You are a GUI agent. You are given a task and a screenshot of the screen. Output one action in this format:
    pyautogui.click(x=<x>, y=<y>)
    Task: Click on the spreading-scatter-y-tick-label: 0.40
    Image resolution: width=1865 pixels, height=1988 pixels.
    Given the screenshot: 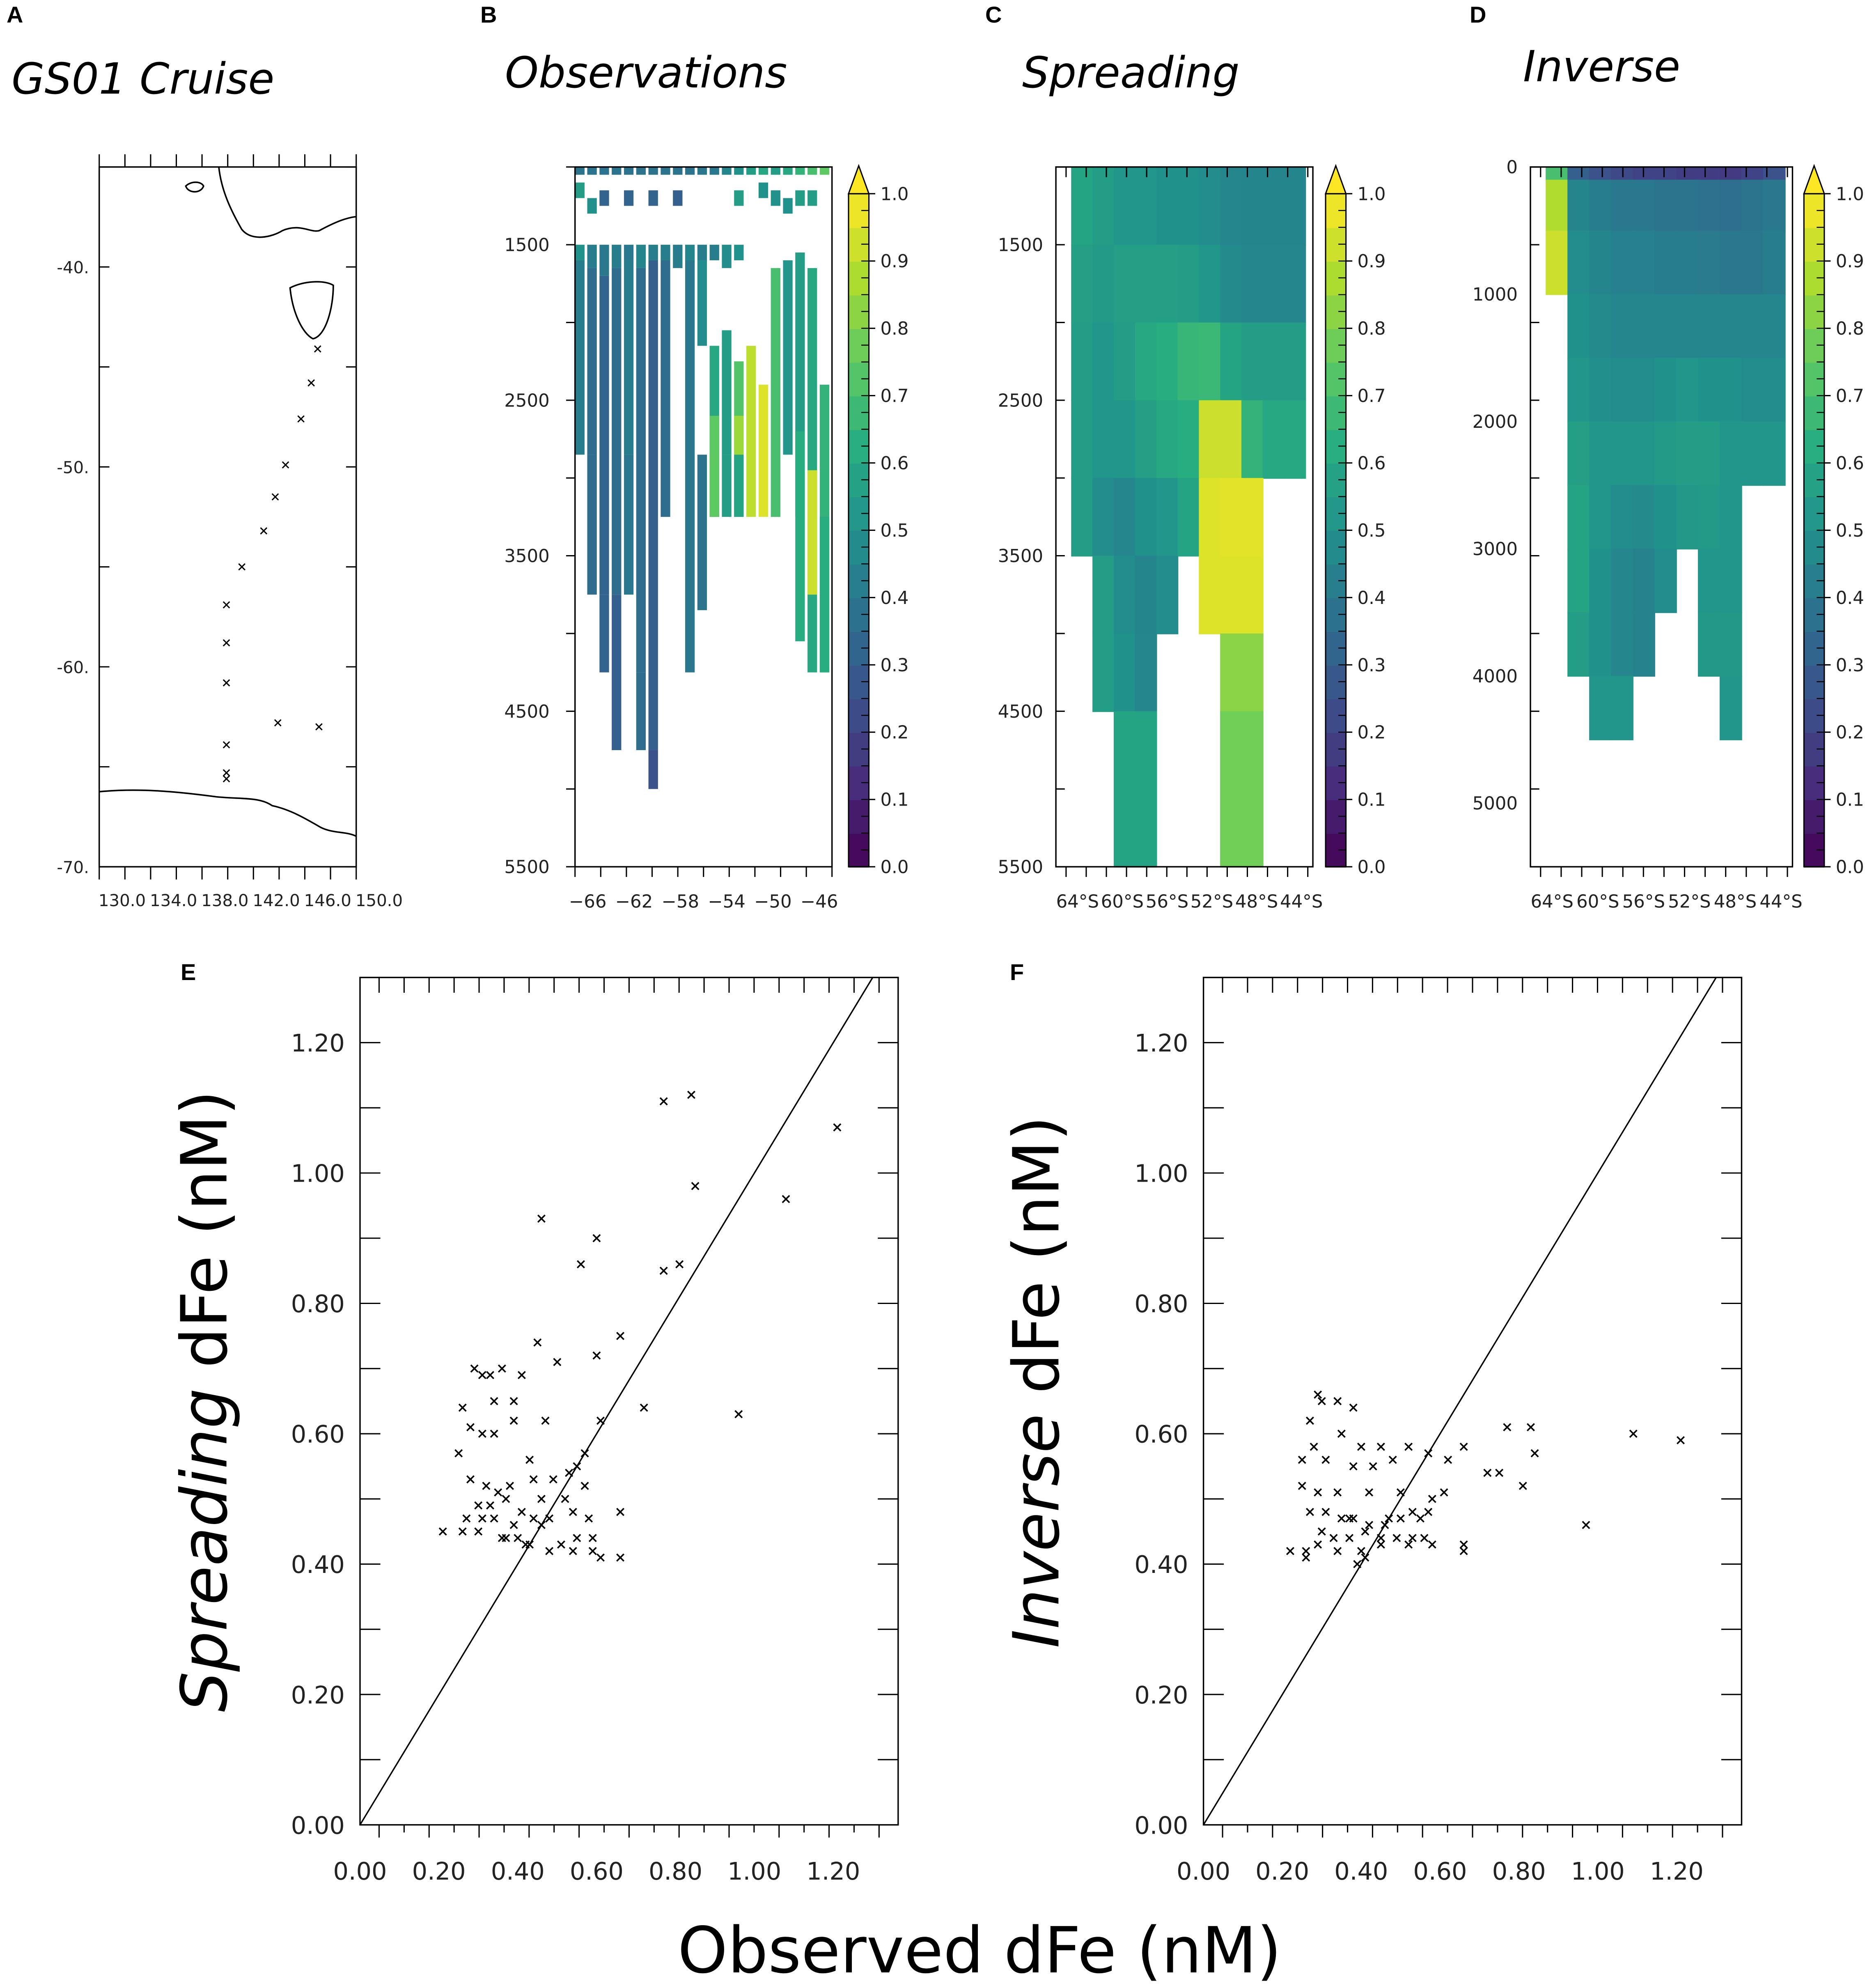 What is the action you would take?
    pyautogui.click(x=318, y=1564)
    